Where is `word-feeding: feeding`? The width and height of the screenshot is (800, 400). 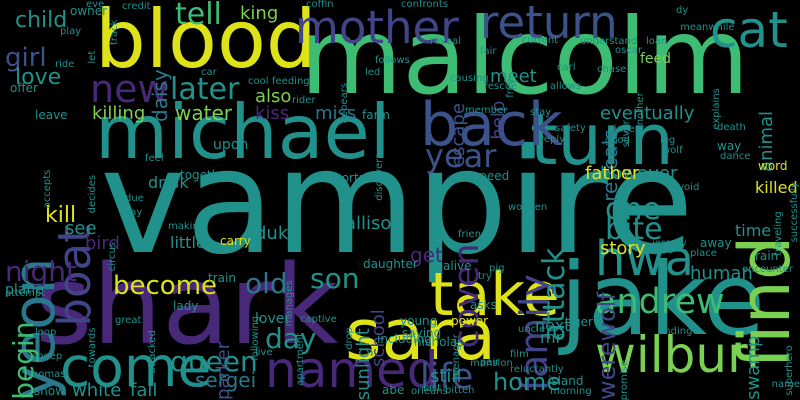
word-feeding: feeding is located at coordinates (291, 81).